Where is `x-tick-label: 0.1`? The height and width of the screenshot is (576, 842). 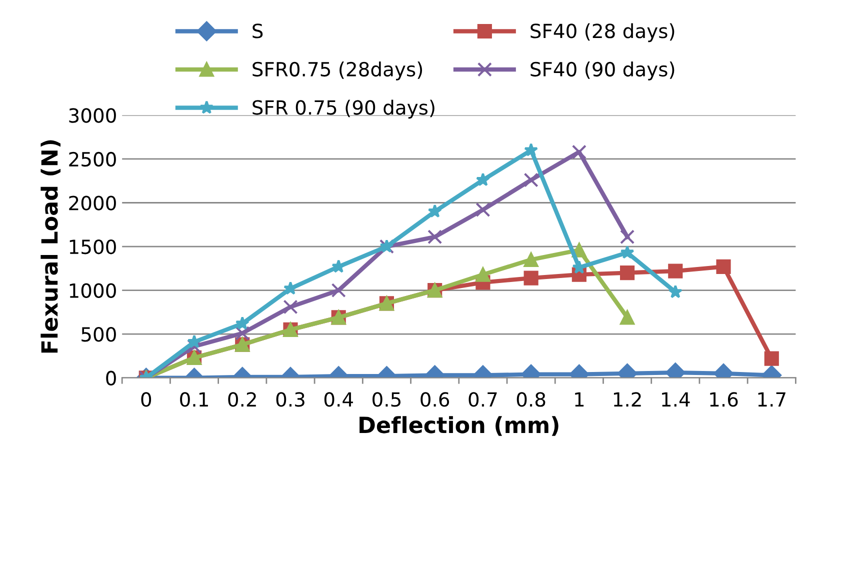
x-tick-label: 0.1 is located at coordinates (194, 399).